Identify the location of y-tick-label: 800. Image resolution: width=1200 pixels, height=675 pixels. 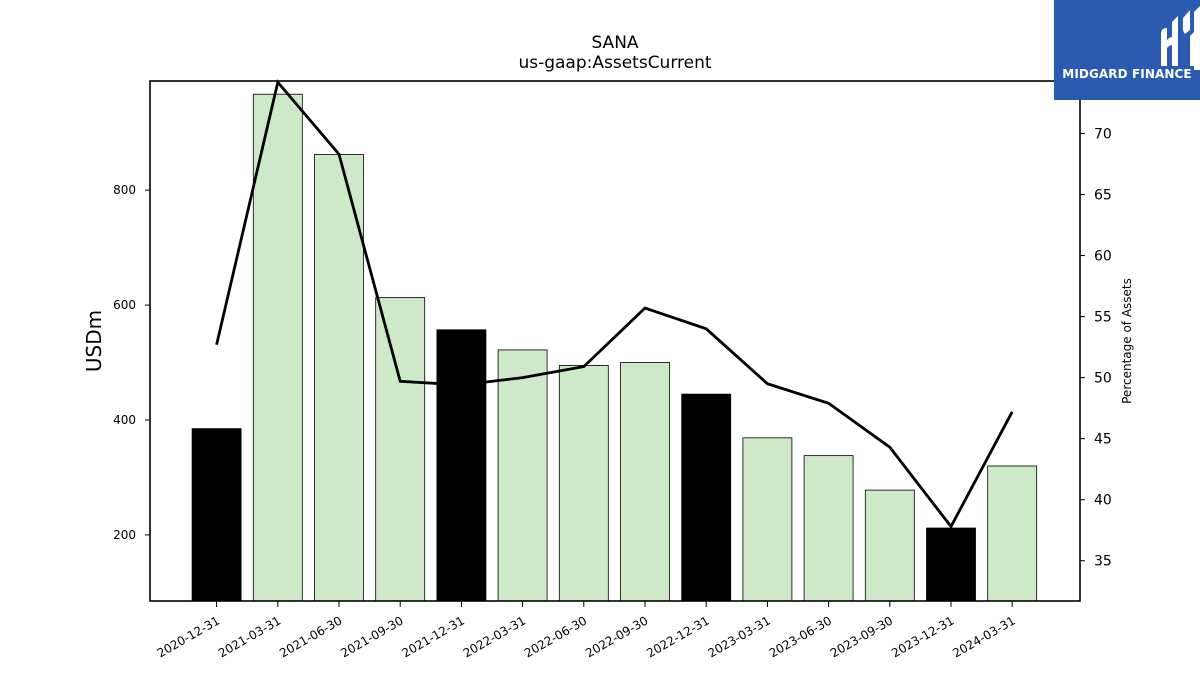
(124, 190).